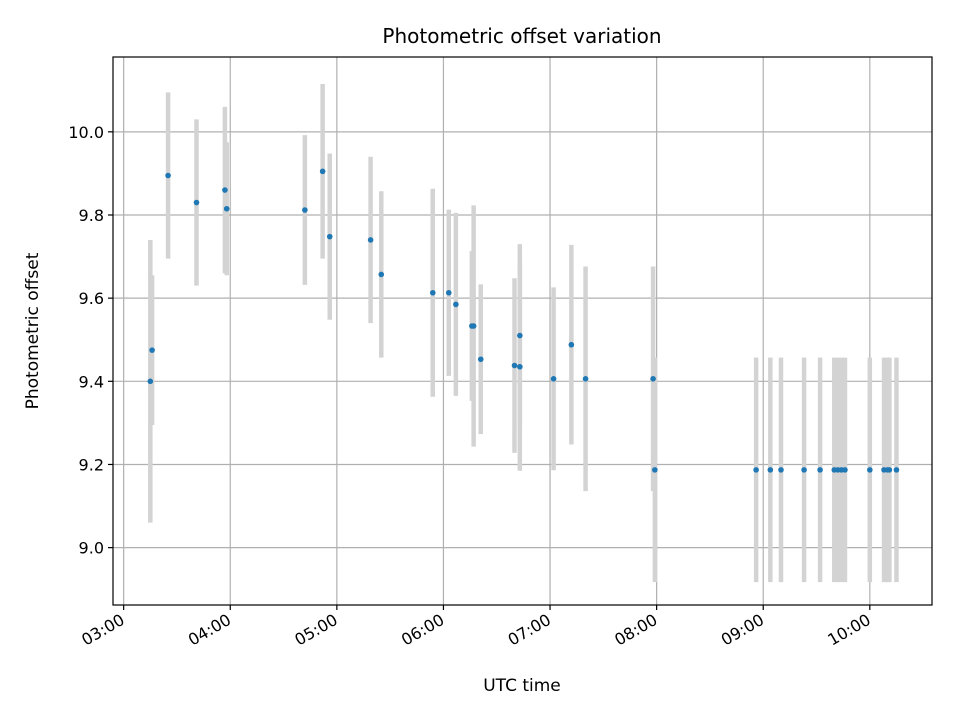 Image resolution: width=960 pixels, height=720 pixels. What do you see at coordinates (33, 330) in the screenshot?
I see `y-axis-label: Photometric offset` at bounding box center [33, 330].